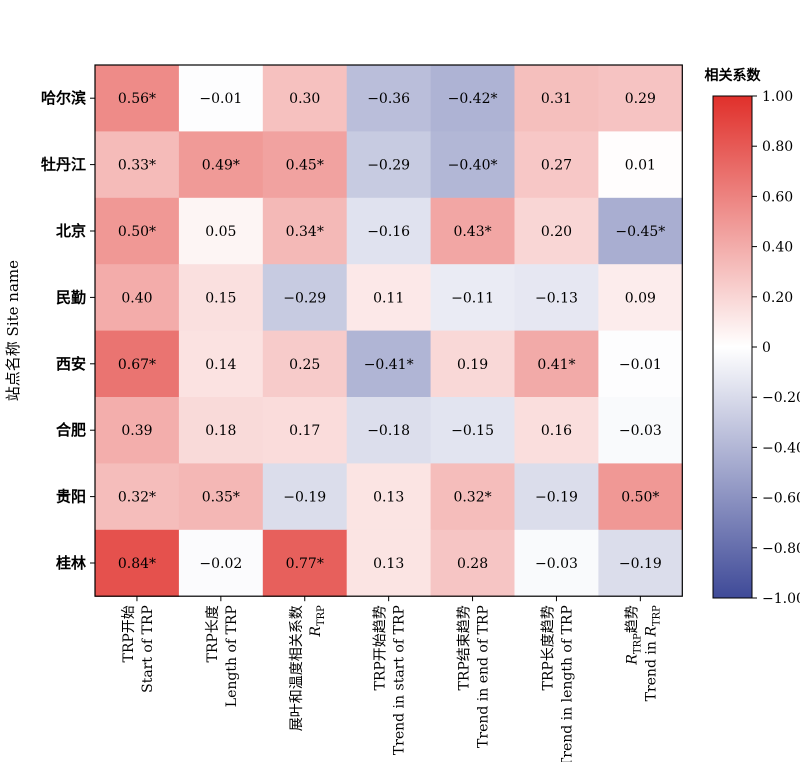 This screenshot has width=800, height=762. I want to click on cell-value-label: −0.40*, so click(473, 166).